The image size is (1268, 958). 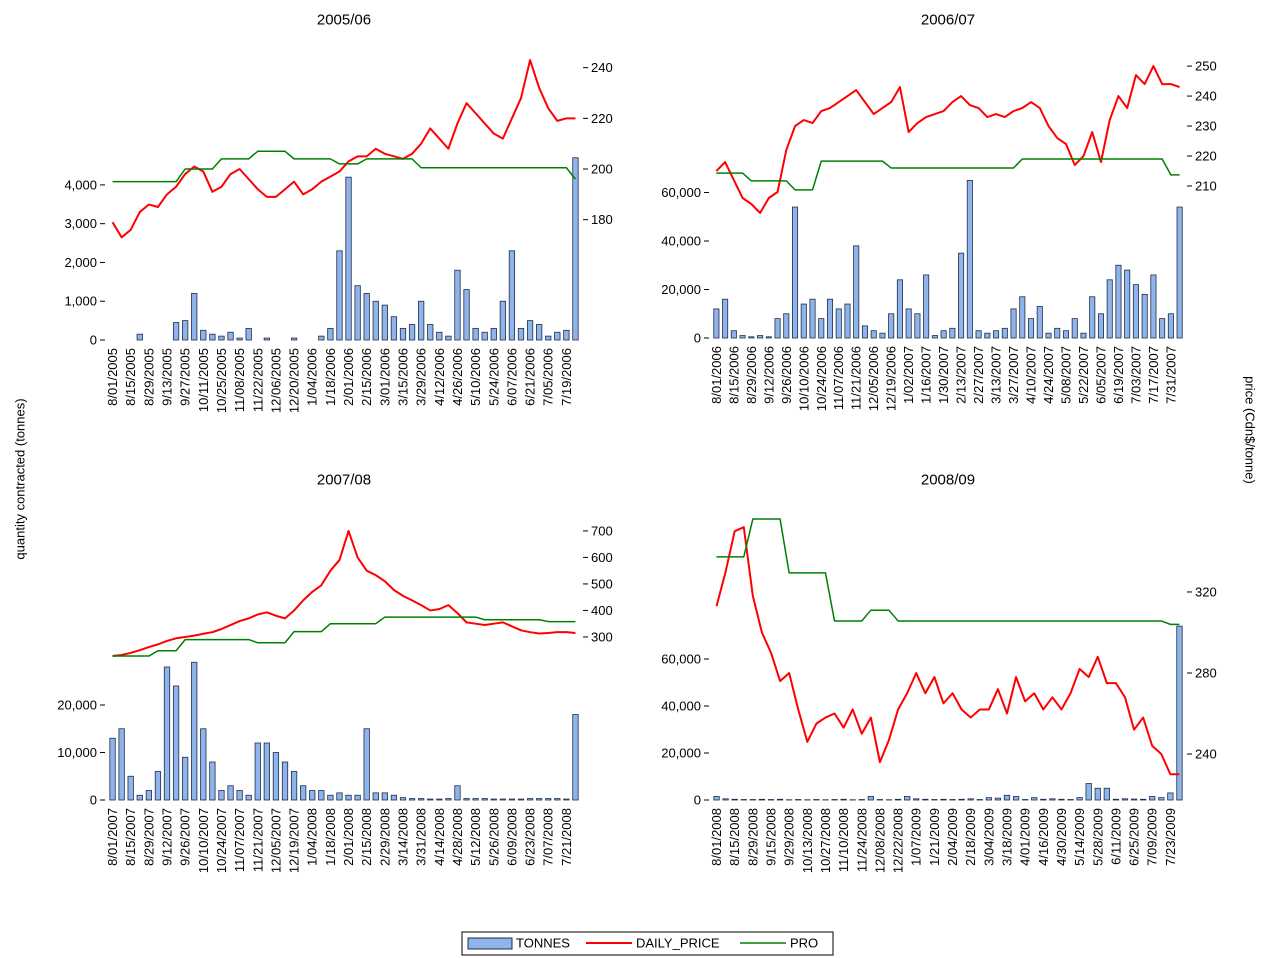 I want to click on x-tick-label: 3/31/2008, so click(x=421, y=837).